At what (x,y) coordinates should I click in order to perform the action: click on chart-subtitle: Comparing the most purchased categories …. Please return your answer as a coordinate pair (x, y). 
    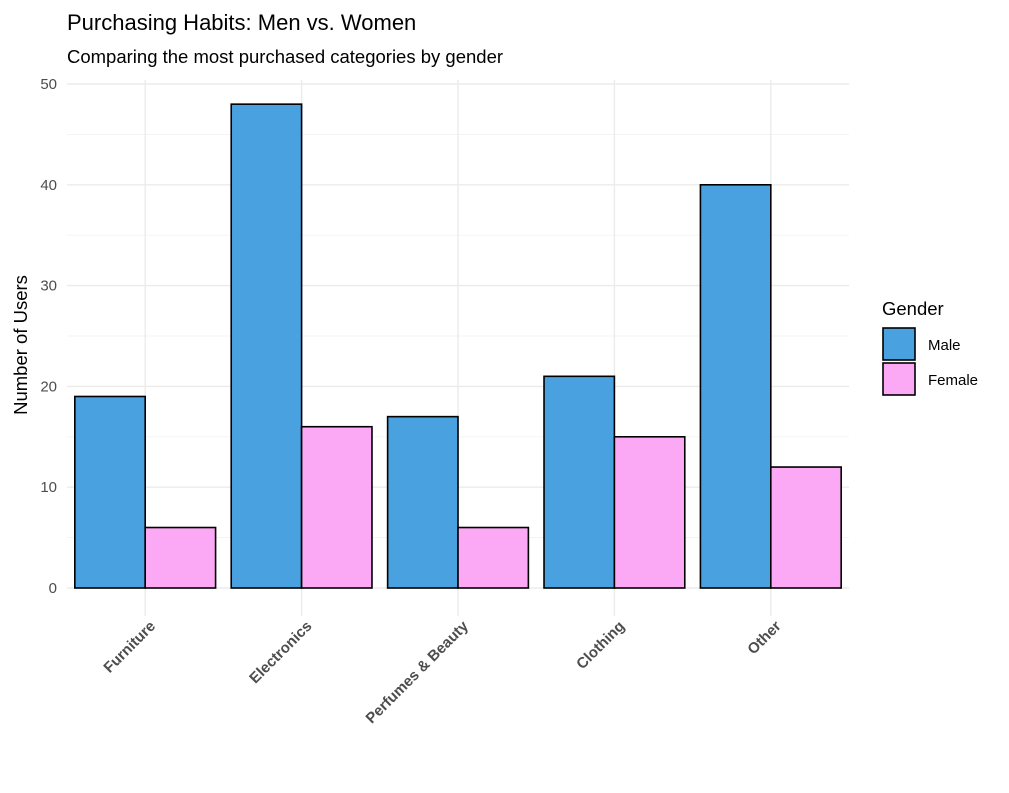
    Looking at the image, I should click on (285, 56).